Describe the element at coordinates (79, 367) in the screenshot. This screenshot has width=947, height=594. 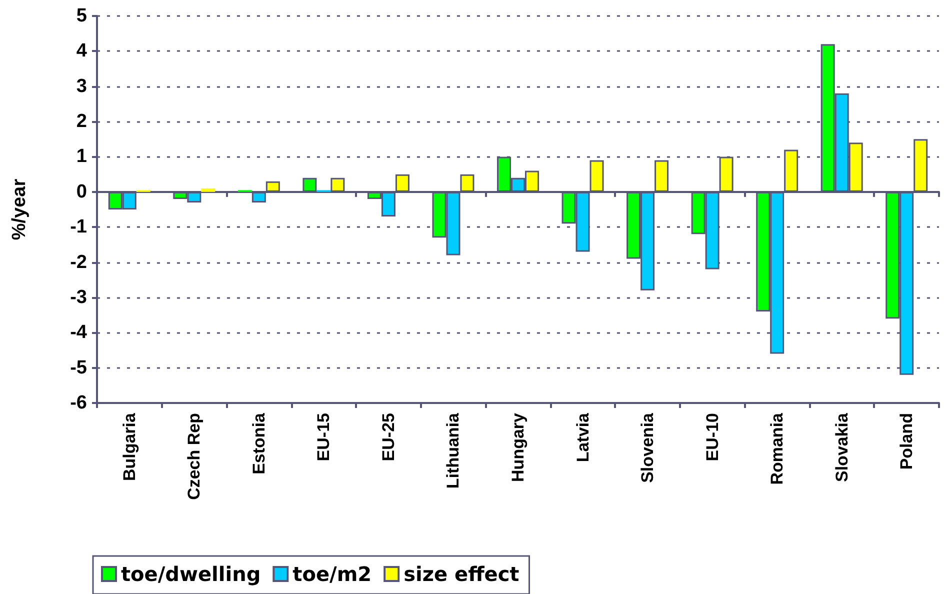
I see `y-tick-label: -5` at that location.